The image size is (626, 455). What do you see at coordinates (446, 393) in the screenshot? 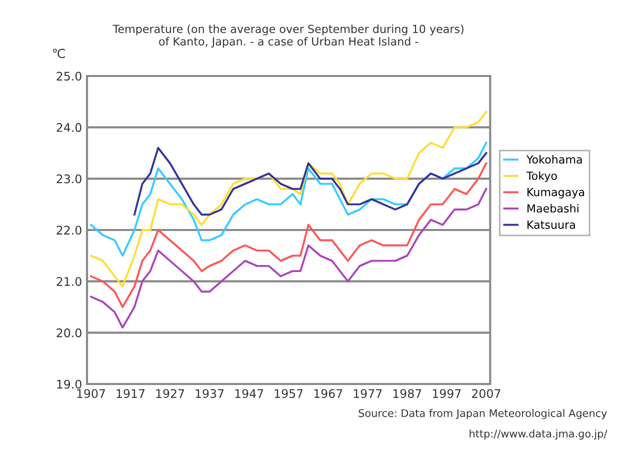
I see `x-tick-label: 1997` at bounding box center [446, 393].